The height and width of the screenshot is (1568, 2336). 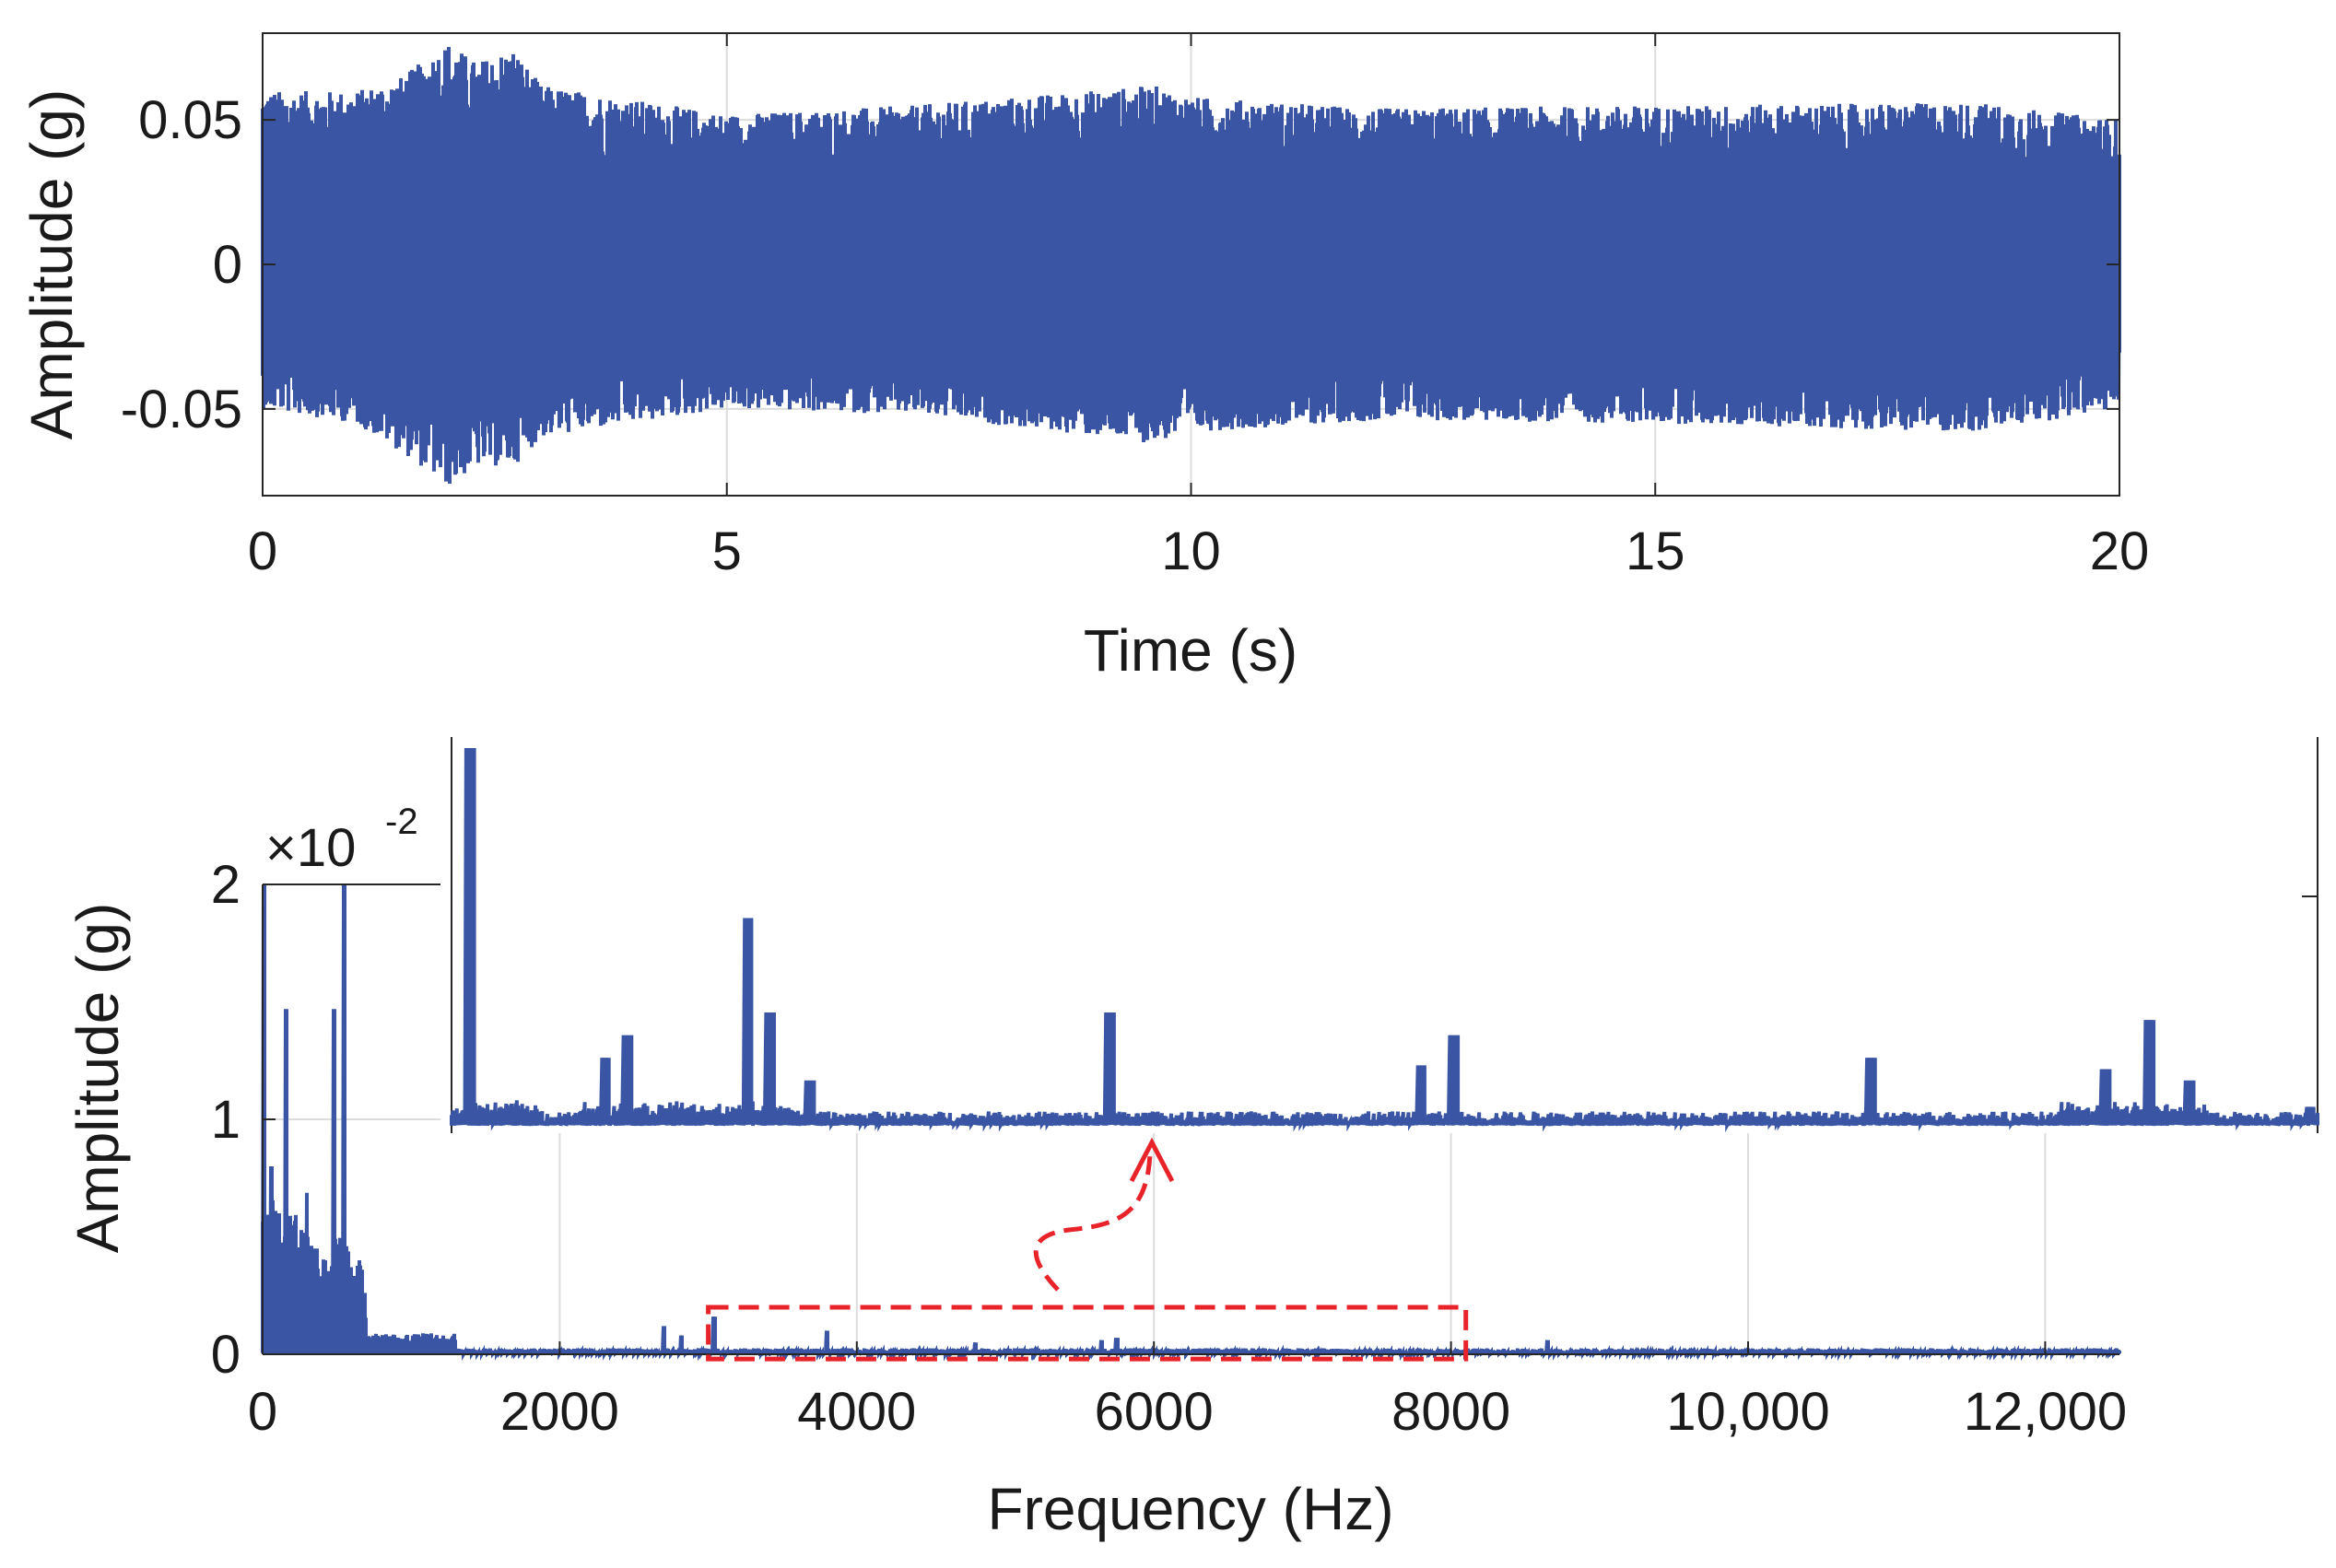 I want to click on top-x-tick-label: 5, so click(x=727, y=551).